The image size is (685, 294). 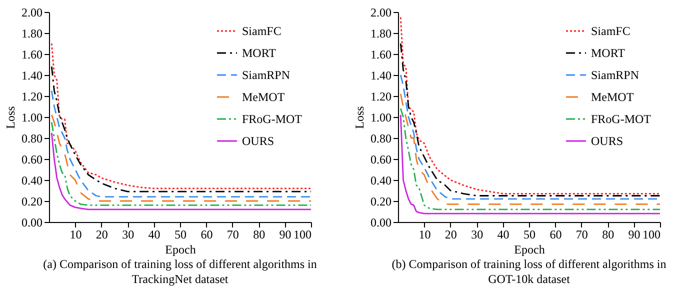 I want to click on text: (b) Comparison of training loss of different algorithms in GOT-10k dataset, so click(x=529, y=271).